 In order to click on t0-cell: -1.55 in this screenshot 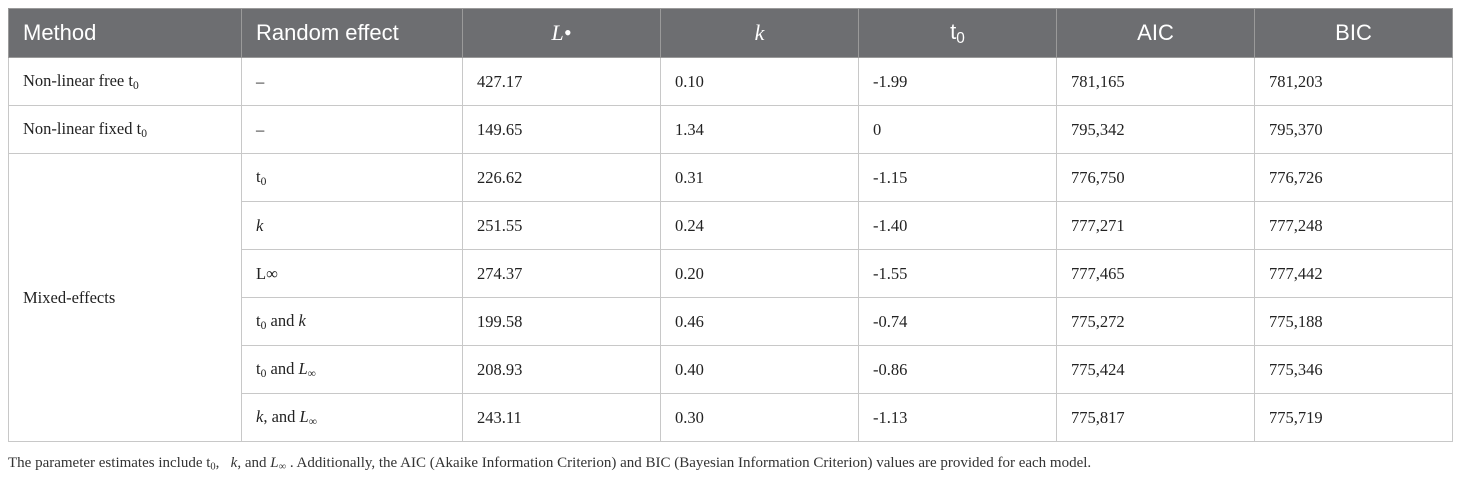, I will do `click(957, 273)`.